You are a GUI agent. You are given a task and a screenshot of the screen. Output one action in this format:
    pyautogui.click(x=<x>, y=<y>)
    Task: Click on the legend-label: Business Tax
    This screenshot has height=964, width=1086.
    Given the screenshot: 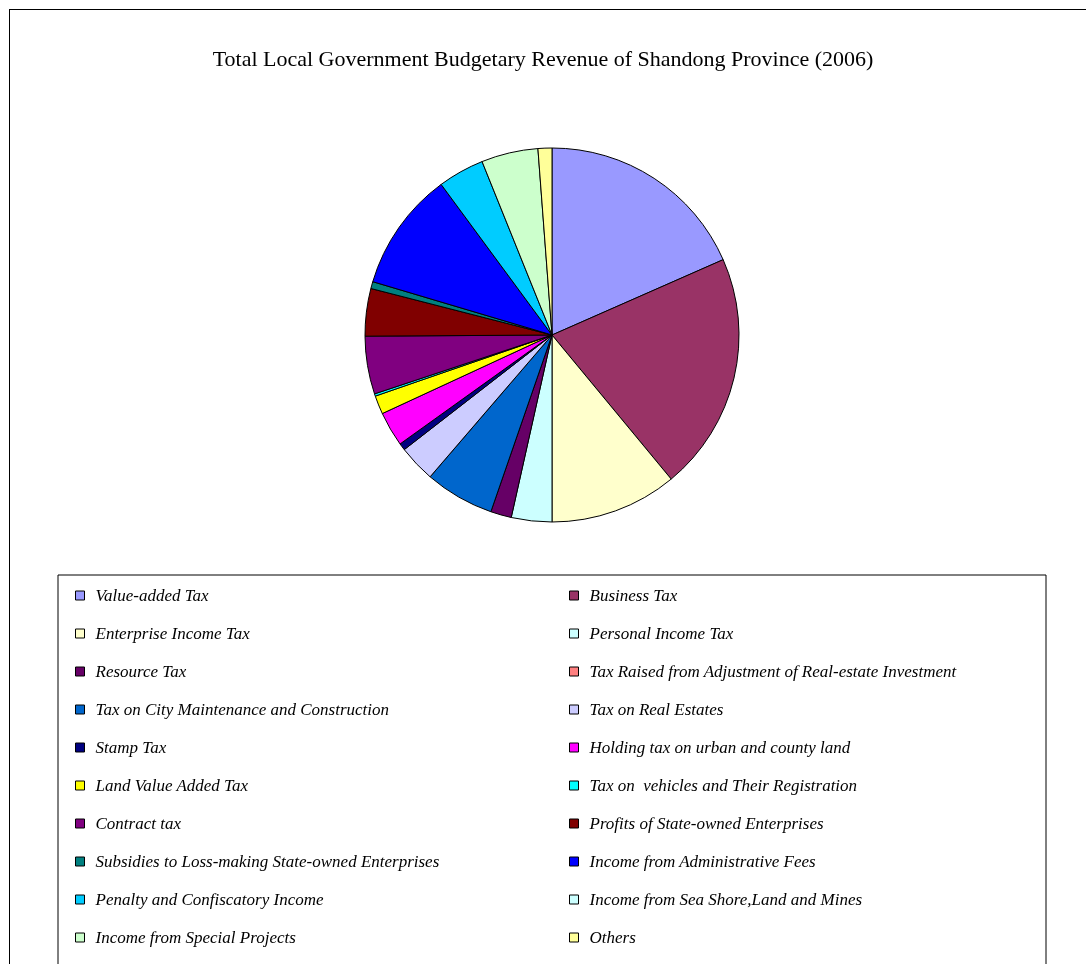 What is the action you would take?
    pyautogui.click(x=633, y=595)
    